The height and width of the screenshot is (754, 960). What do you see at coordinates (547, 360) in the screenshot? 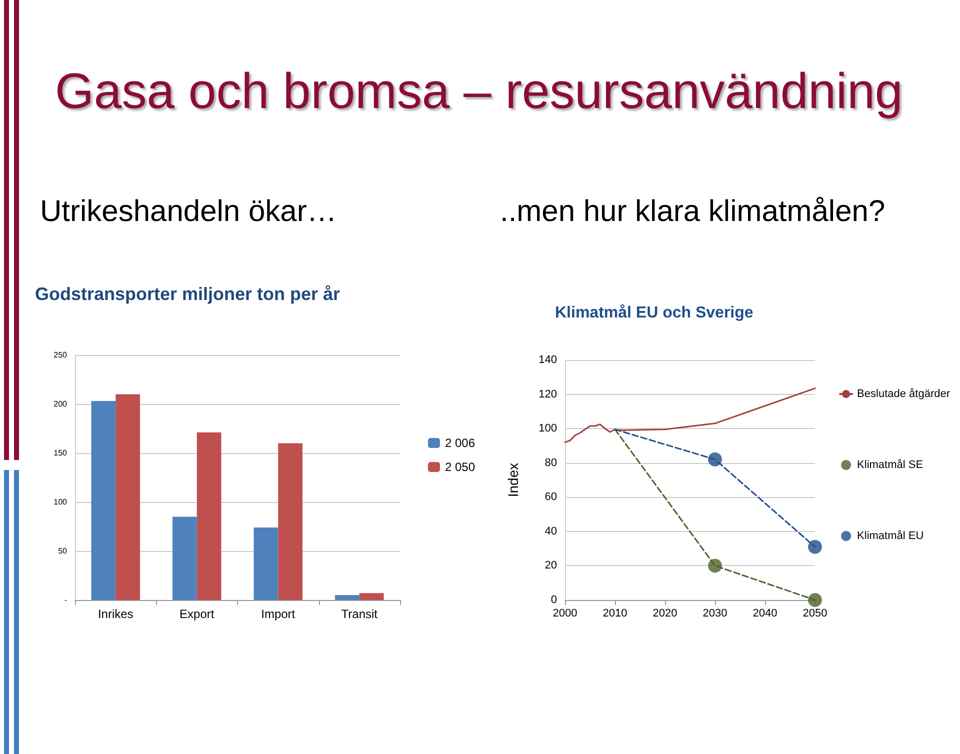
I see `y-tick-label: 140` at bounding box center [547, 360].